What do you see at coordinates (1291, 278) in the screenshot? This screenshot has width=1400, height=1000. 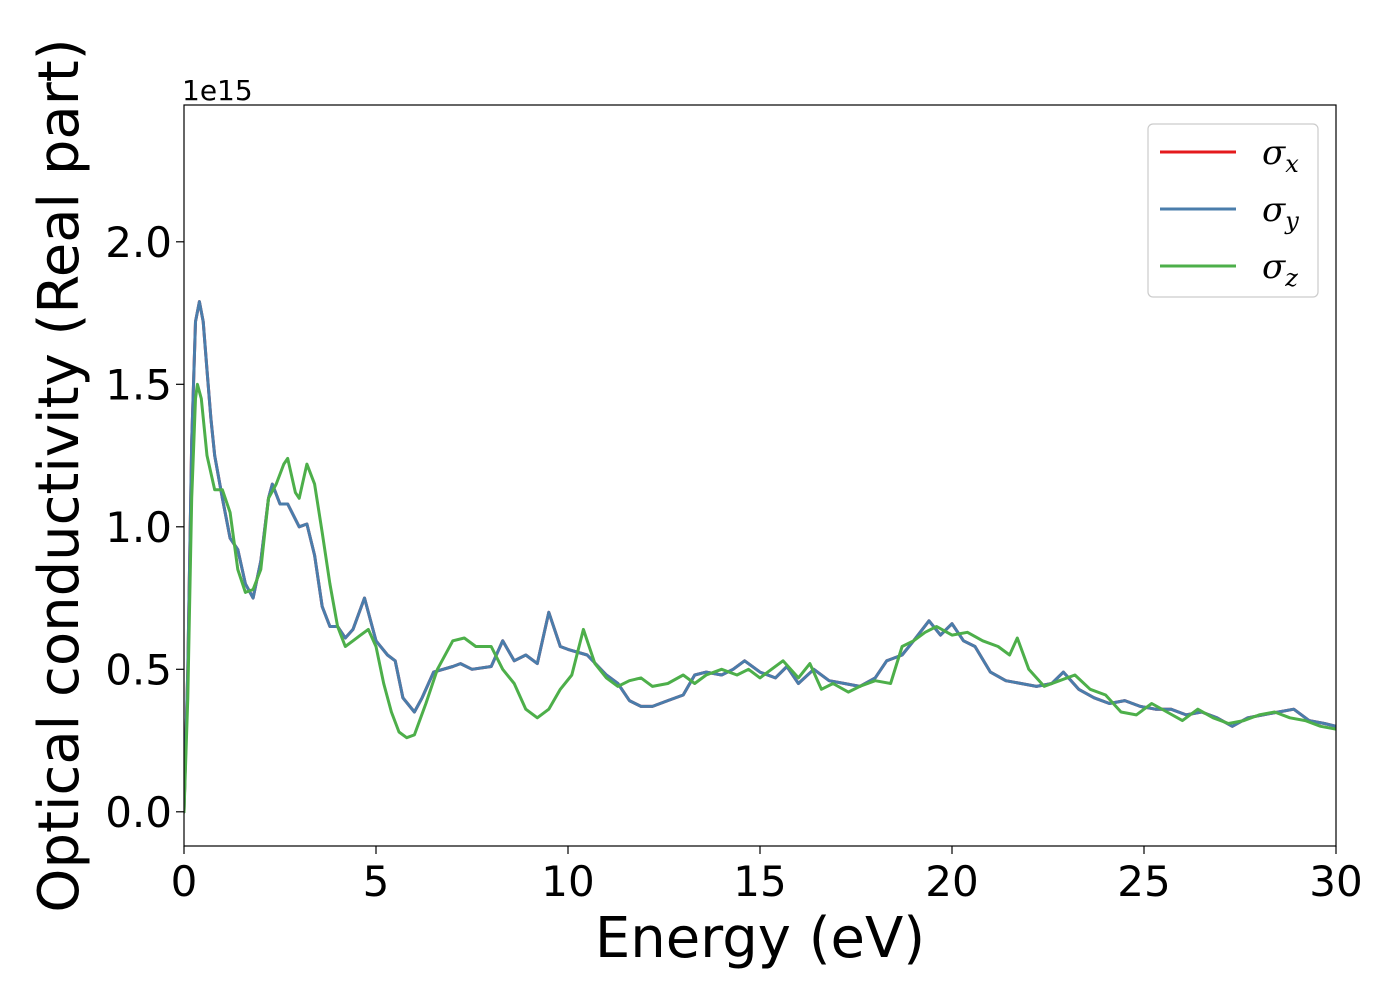 I see `legend-subscript: z` at bounding box center [1291, 278].